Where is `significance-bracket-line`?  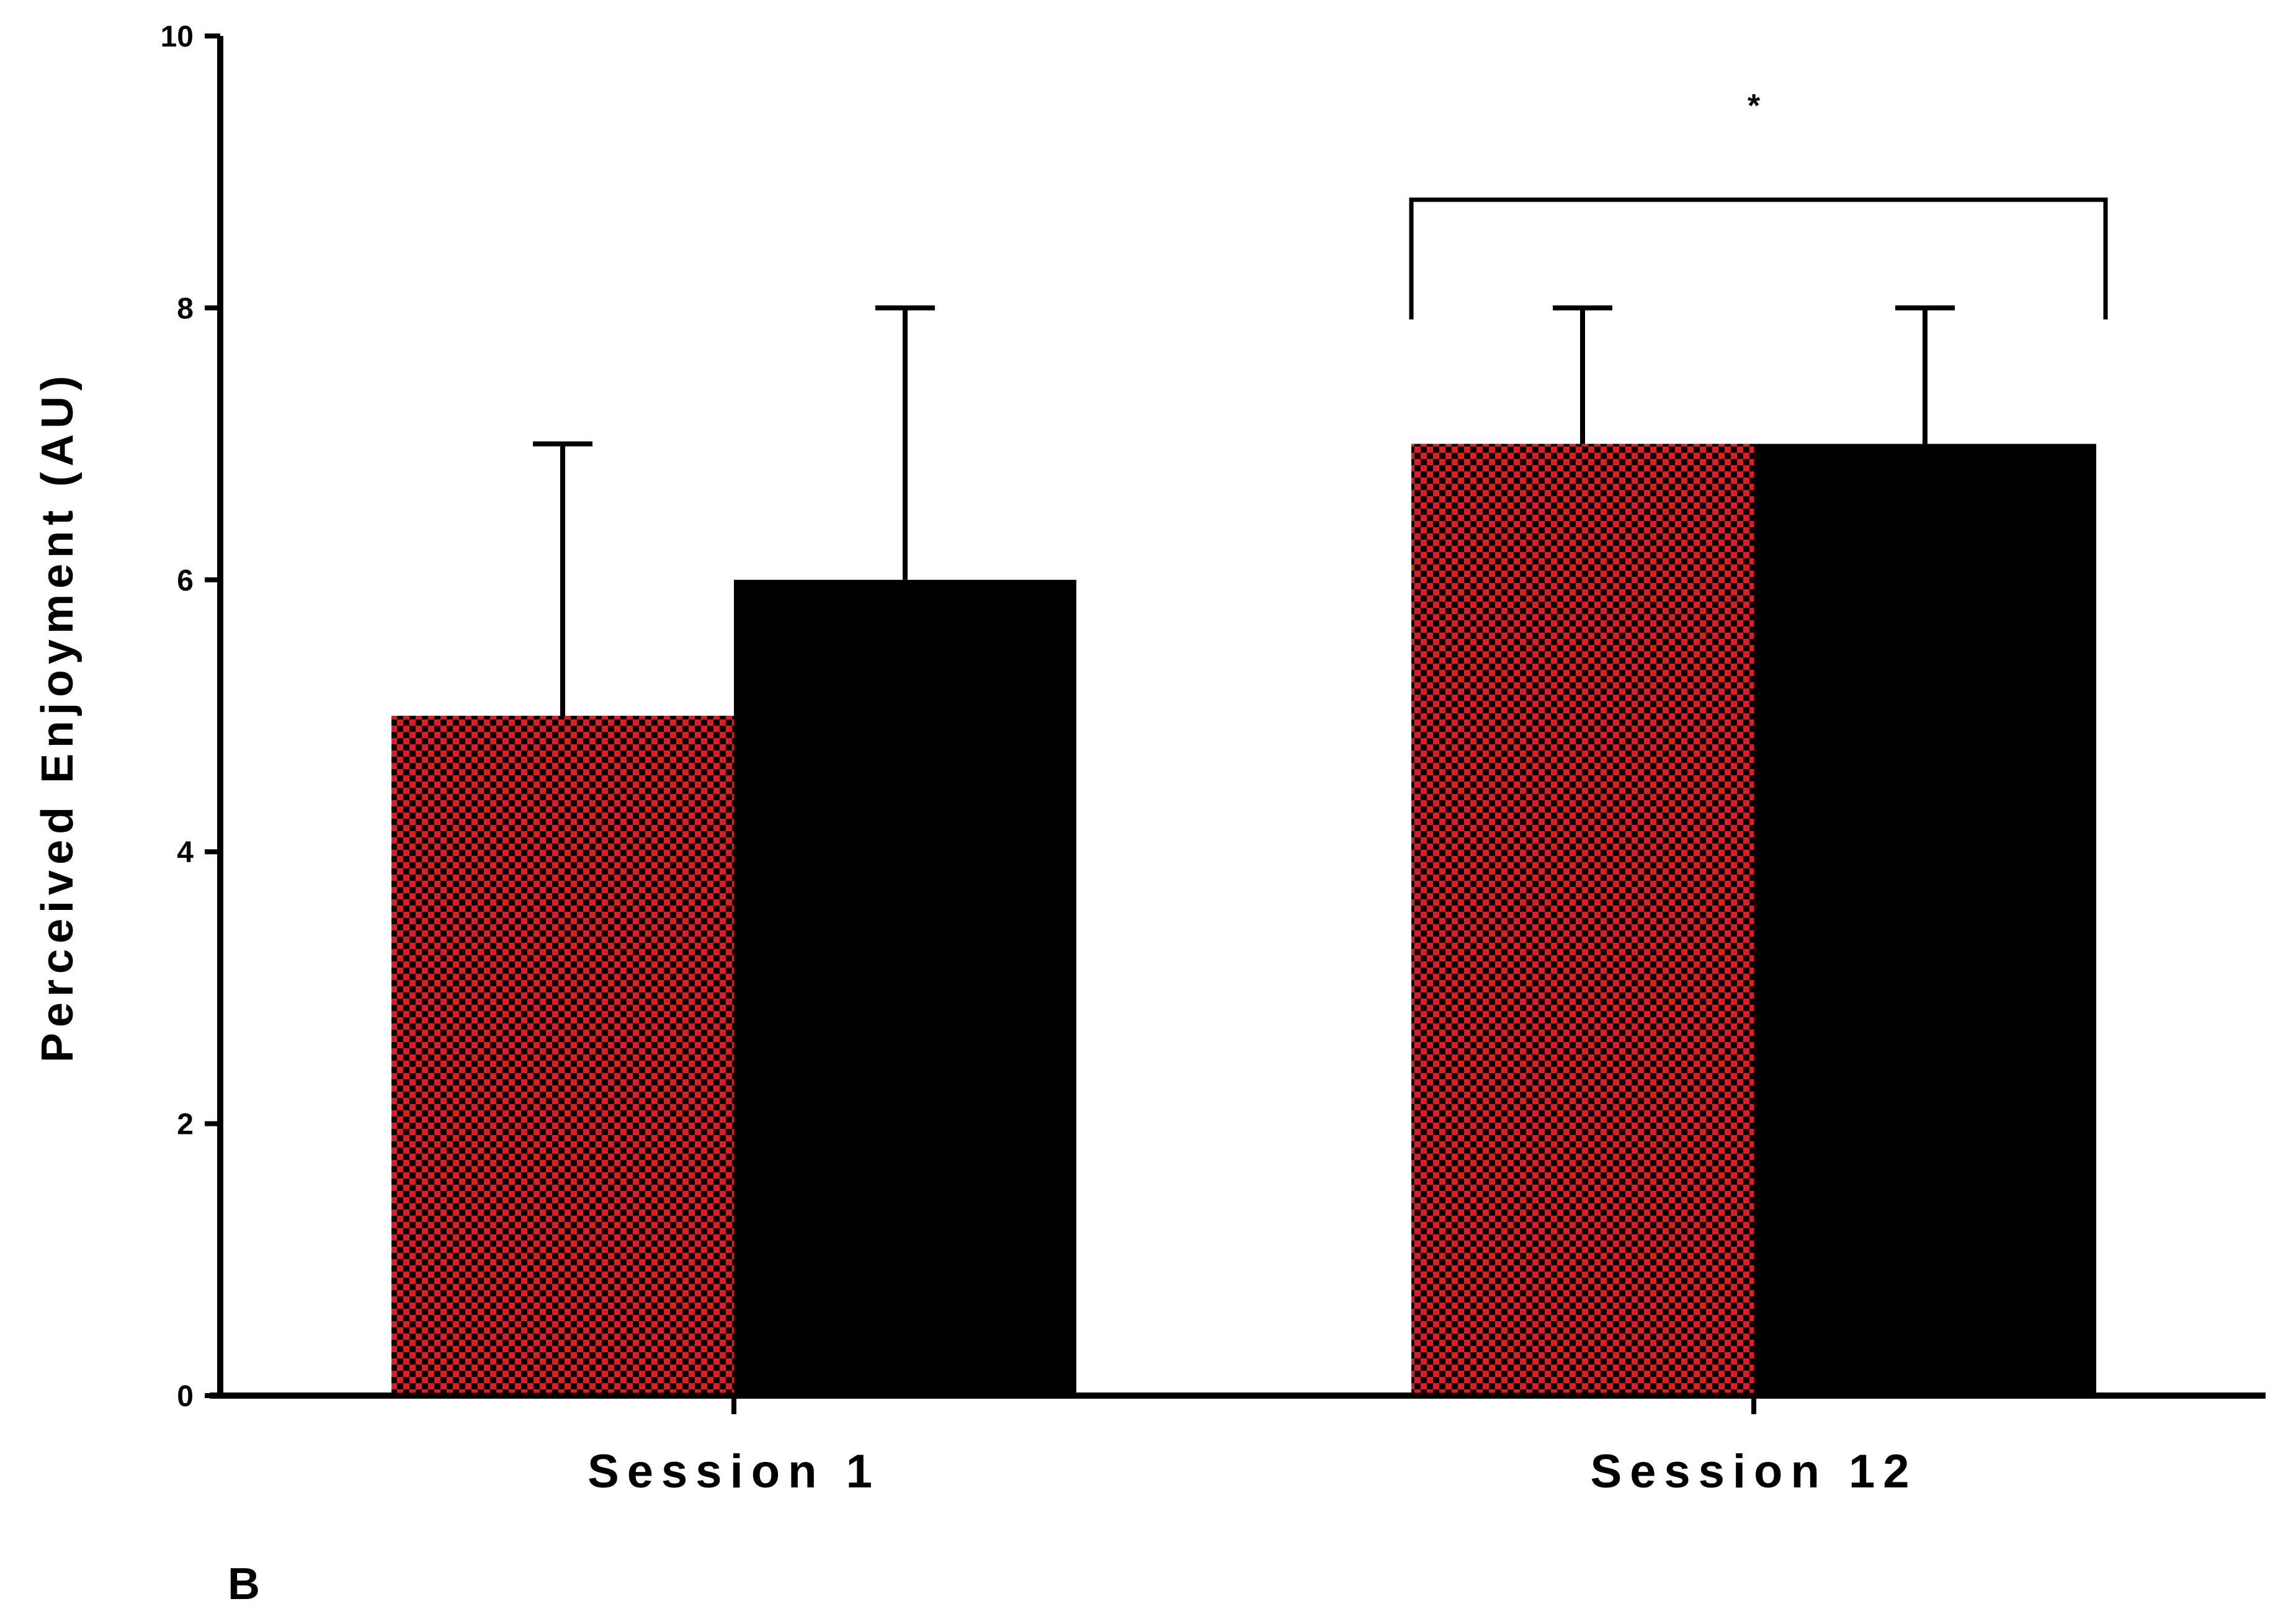 significance-bracket-line is located at coordinates (1758, 258).